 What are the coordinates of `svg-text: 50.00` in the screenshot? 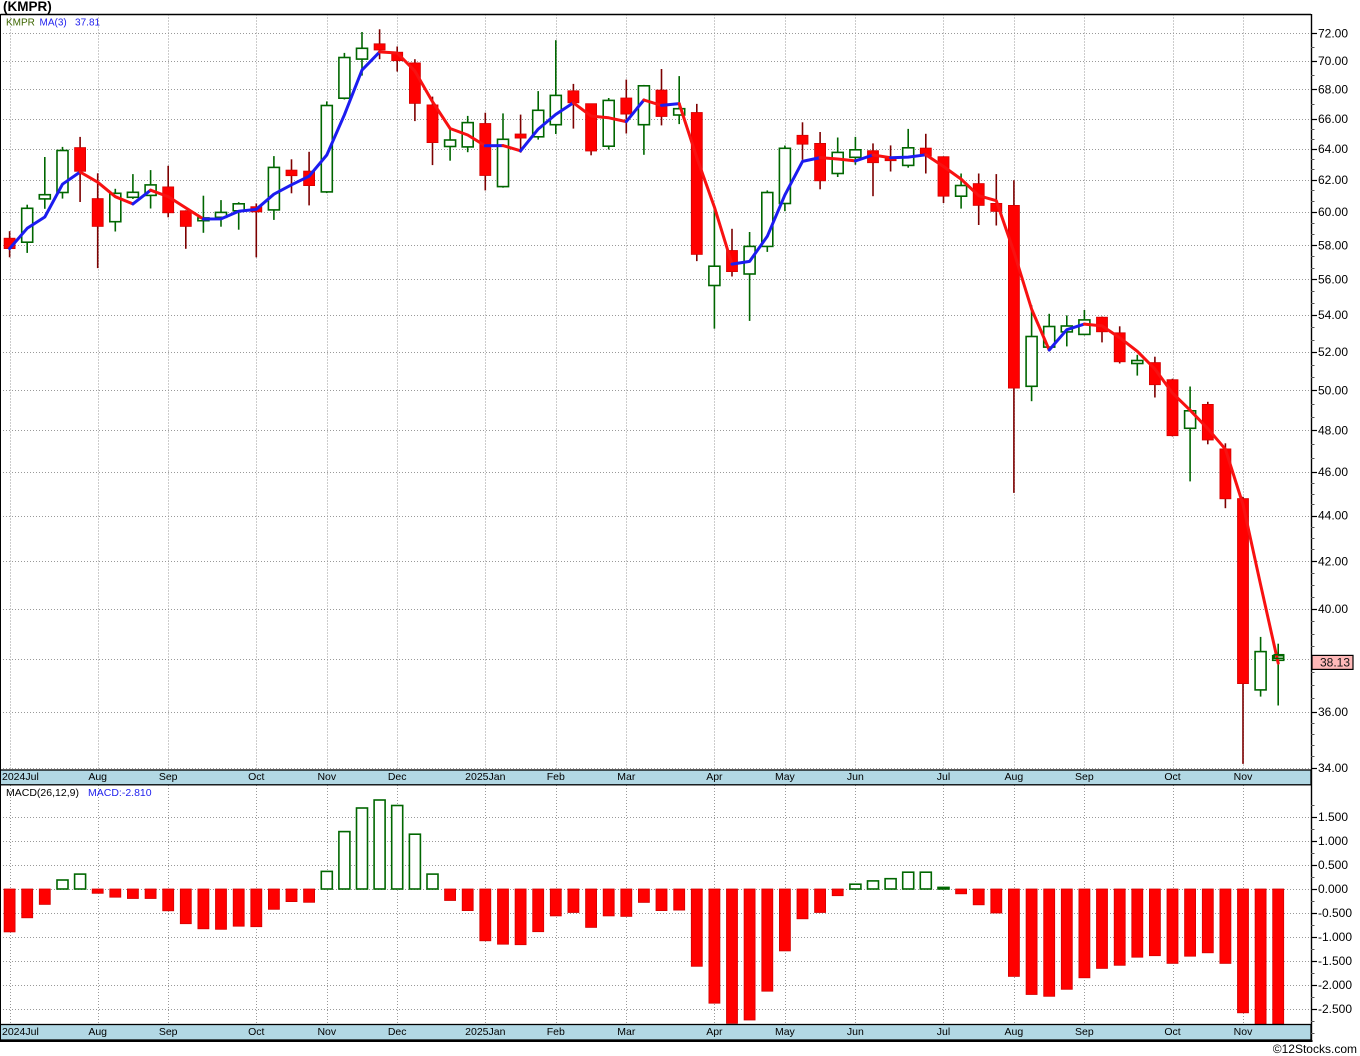 It's located at (1333, 391).